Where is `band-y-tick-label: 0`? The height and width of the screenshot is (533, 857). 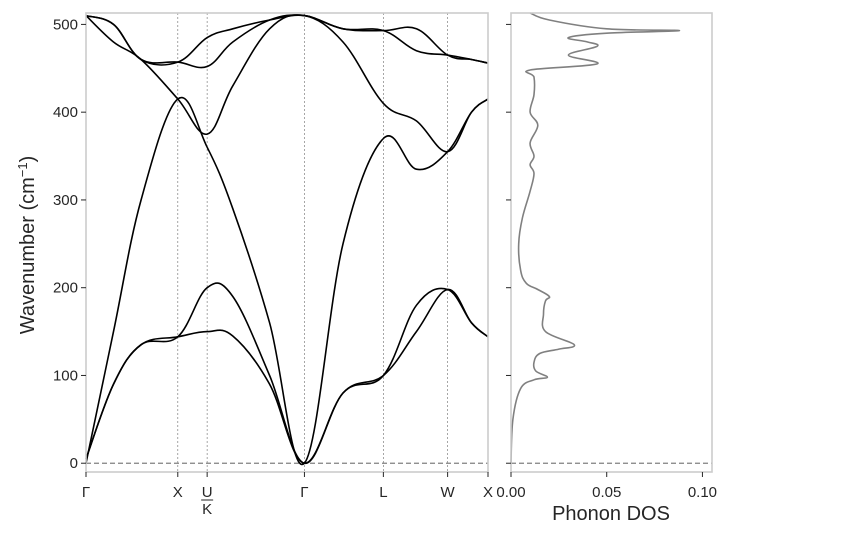 band-y-tick-label: 0 is located at coordinates (74, 463).